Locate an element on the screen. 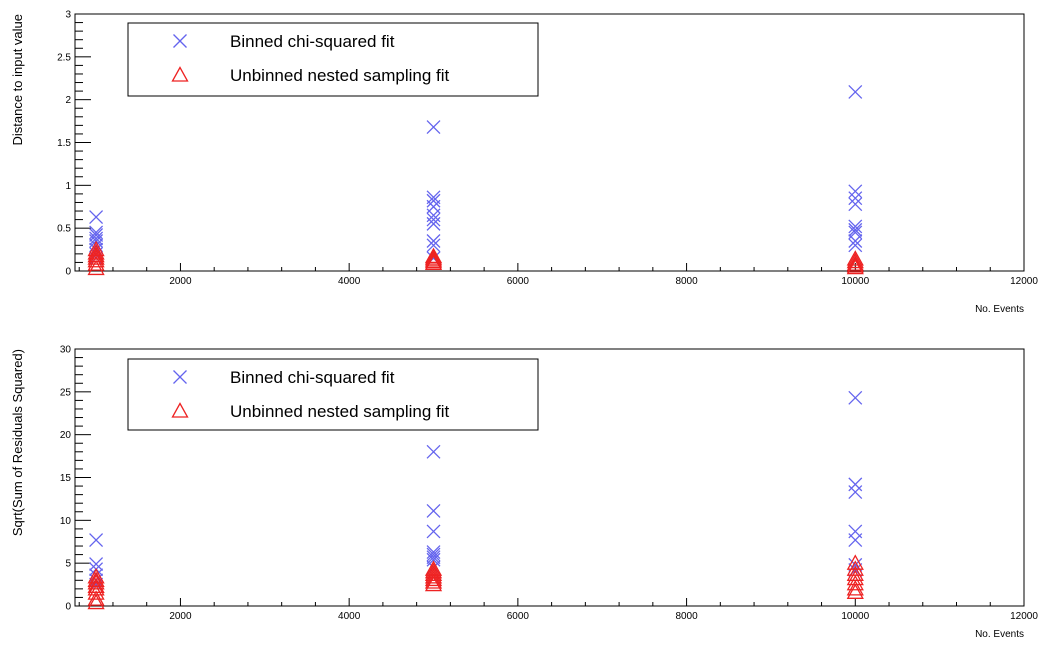 This screenshot has width=1043, height=648. y-tick-label: 2 is located at coordinates (68, 100).